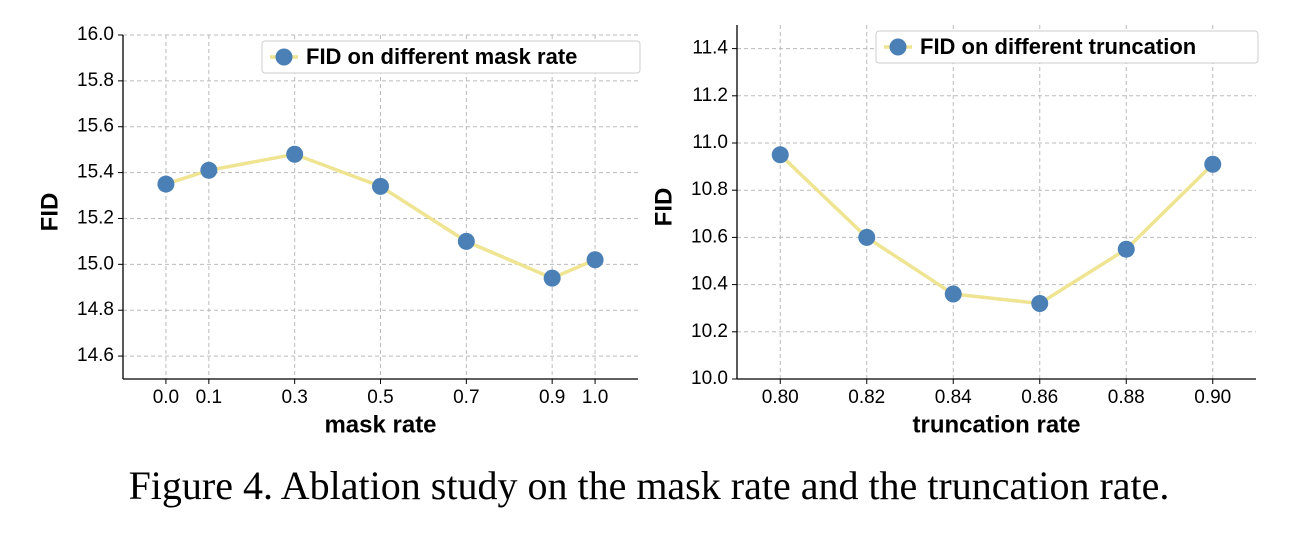 The image size is (1298, 536). What do you see at coordinates (709, 284) in the screenshot?
I see `y-tick-label: 10.4` at bounding box center [709, 284].